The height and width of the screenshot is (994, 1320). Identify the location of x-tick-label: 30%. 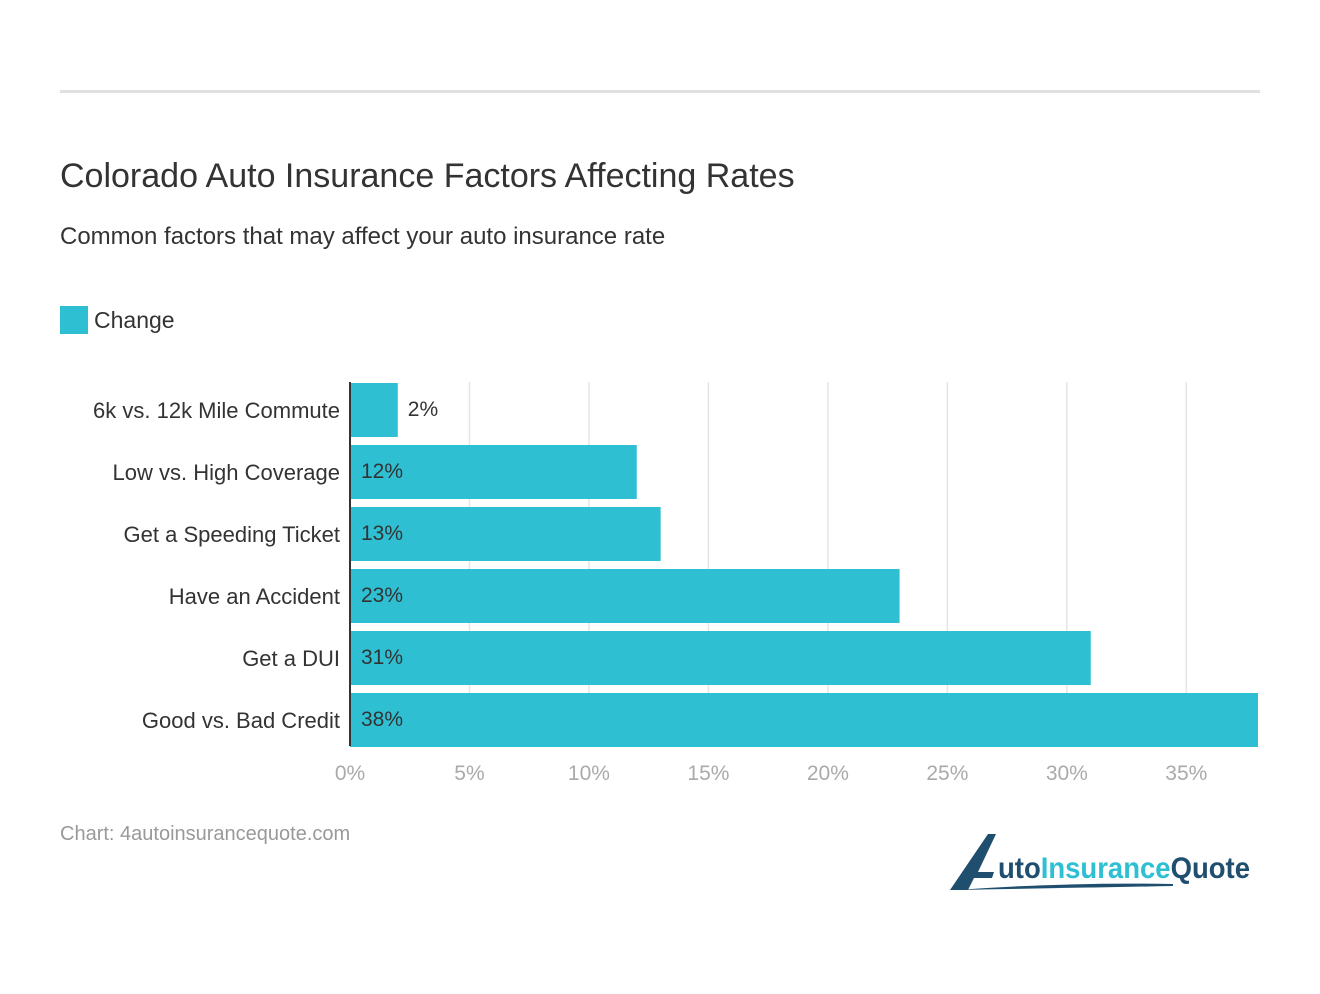
(1067, 773).